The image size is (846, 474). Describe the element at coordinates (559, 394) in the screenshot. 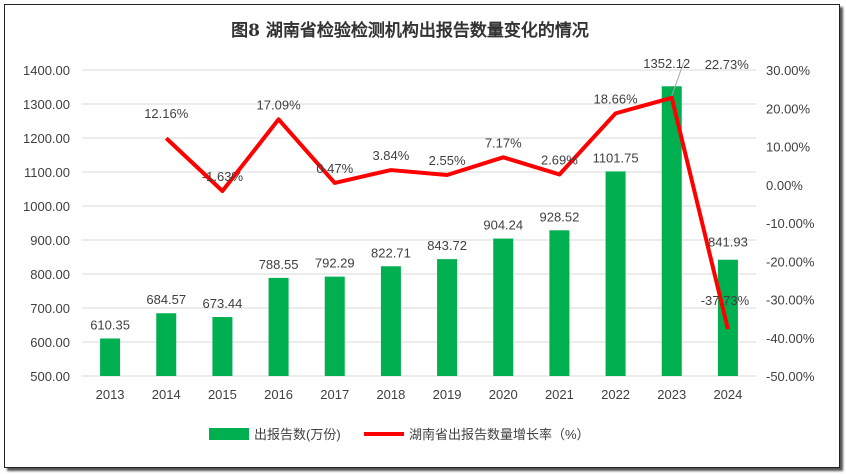

I see `x-axis-tick-label: 2021` at that location.